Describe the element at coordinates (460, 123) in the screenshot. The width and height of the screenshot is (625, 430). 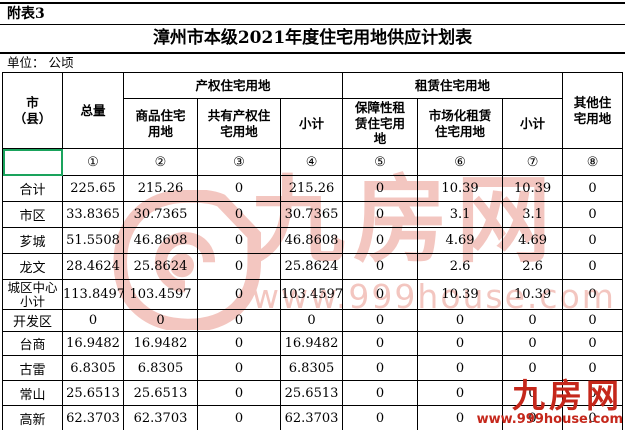
I see `header-market-rental: 市场化租赁 住宅用地` at that location.